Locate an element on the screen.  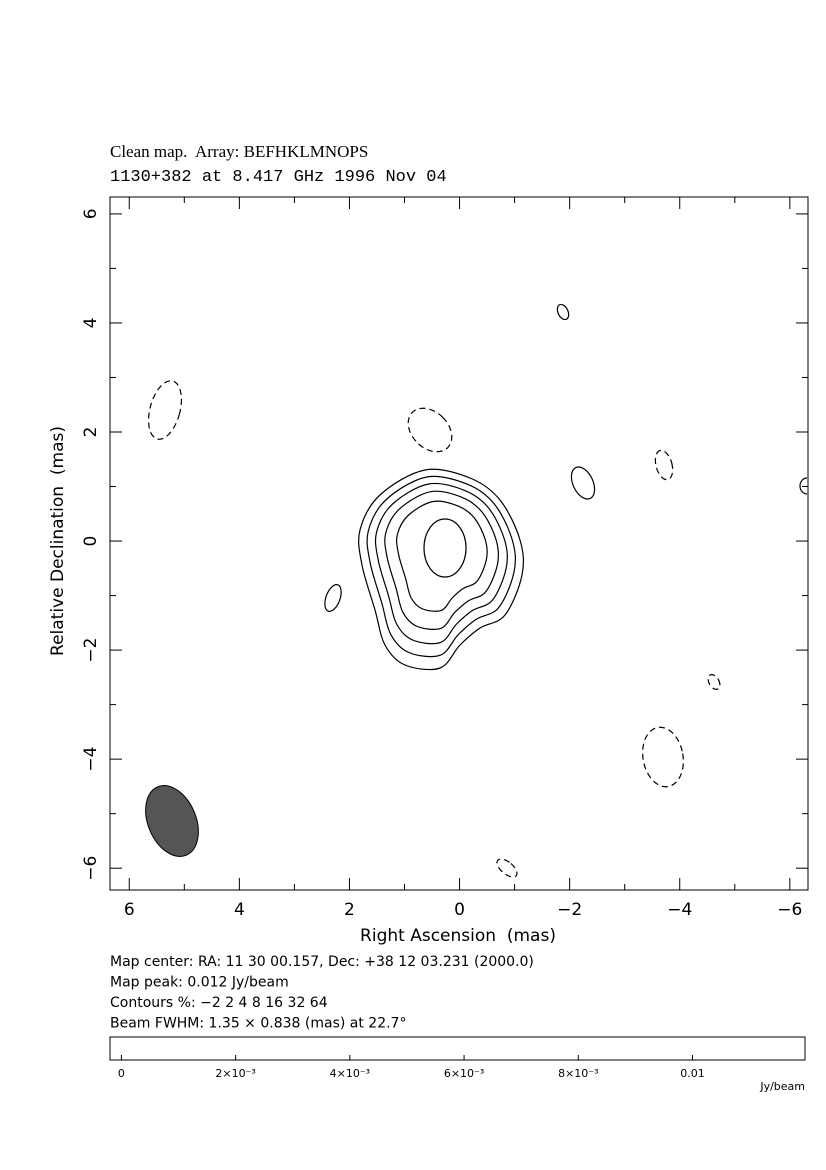
x-tick-label: 4 is located at coordinates (239, 910).